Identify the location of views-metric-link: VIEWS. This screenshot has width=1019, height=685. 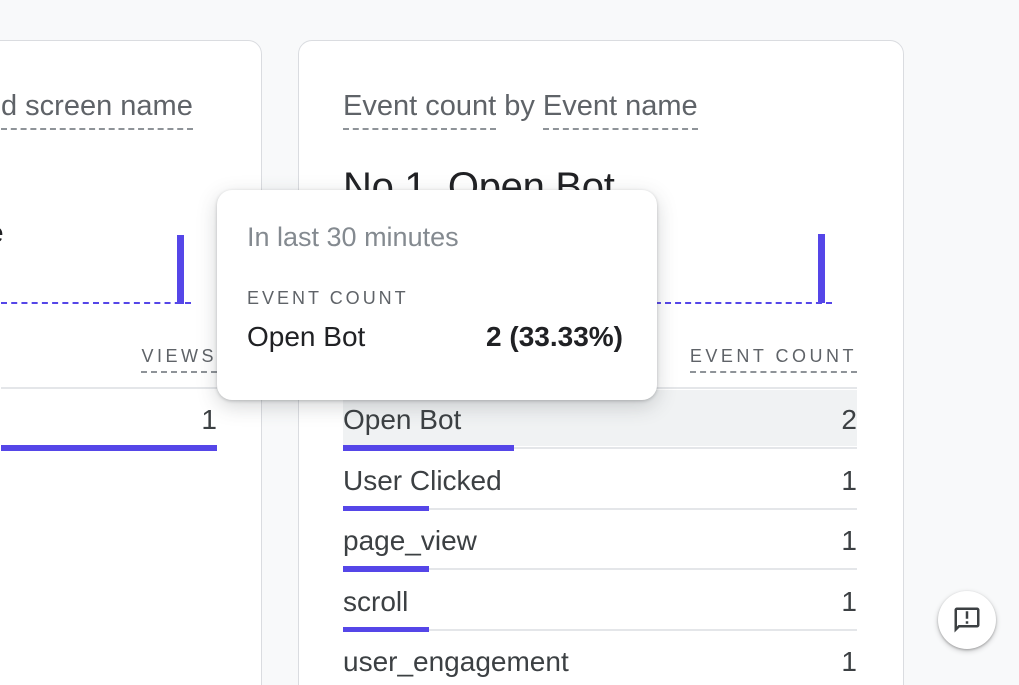
(179, 359).